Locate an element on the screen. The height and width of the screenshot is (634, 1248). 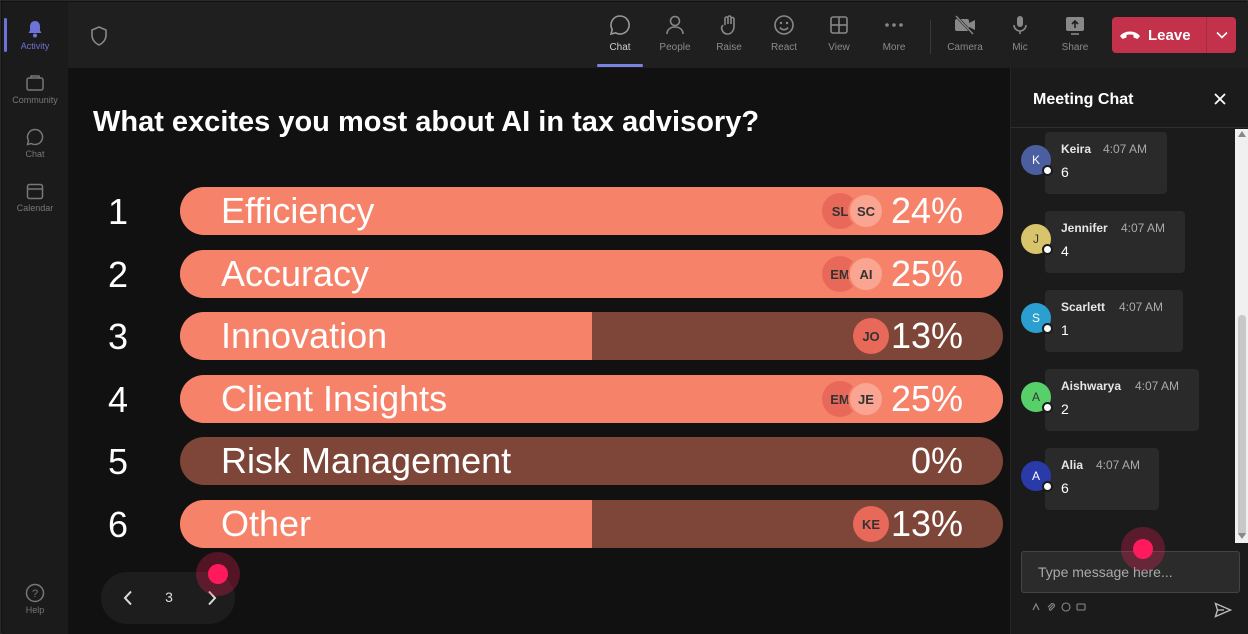
share-icon is located at coordinates (1075, 25).